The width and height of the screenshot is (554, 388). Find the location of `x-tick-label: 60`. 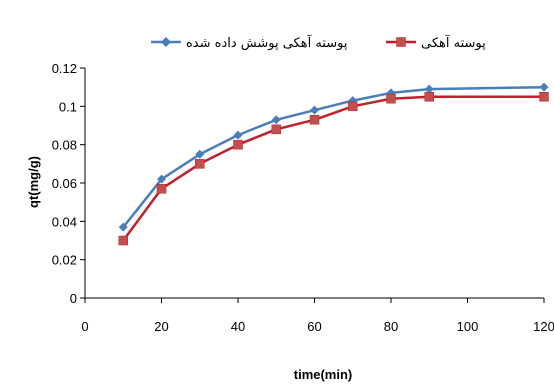

x-tick-label: 60 is located at coordinates (314, 326).